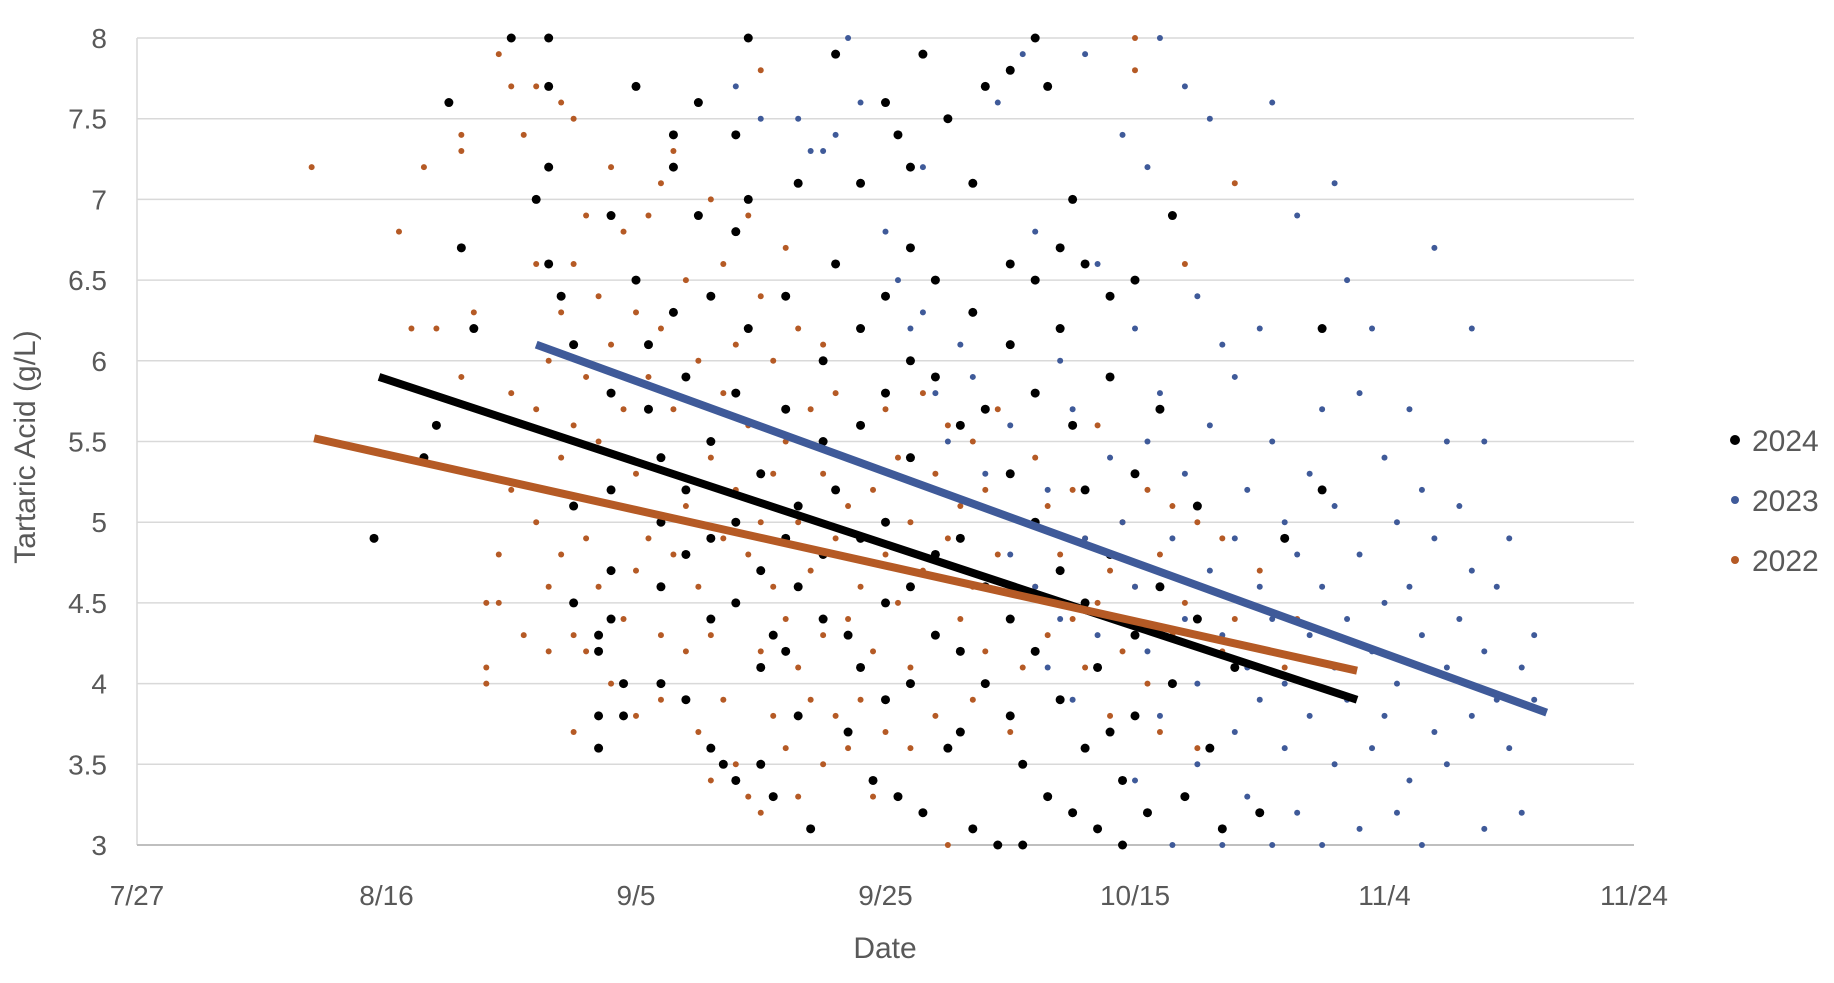  What do you see at coordinates (1735, 440) in the screenshot?
I see `legend-marker-2024` at bounding box center [1735, 440].